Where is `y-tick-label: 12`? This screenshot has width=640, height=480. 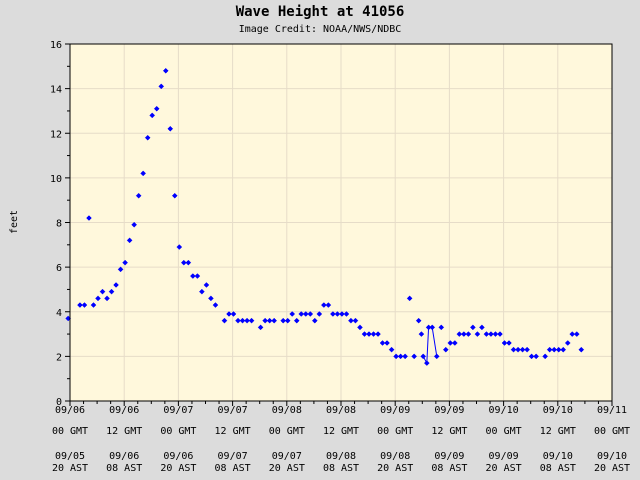 y-tick-label: 12 is located at coordinates (56, 134).